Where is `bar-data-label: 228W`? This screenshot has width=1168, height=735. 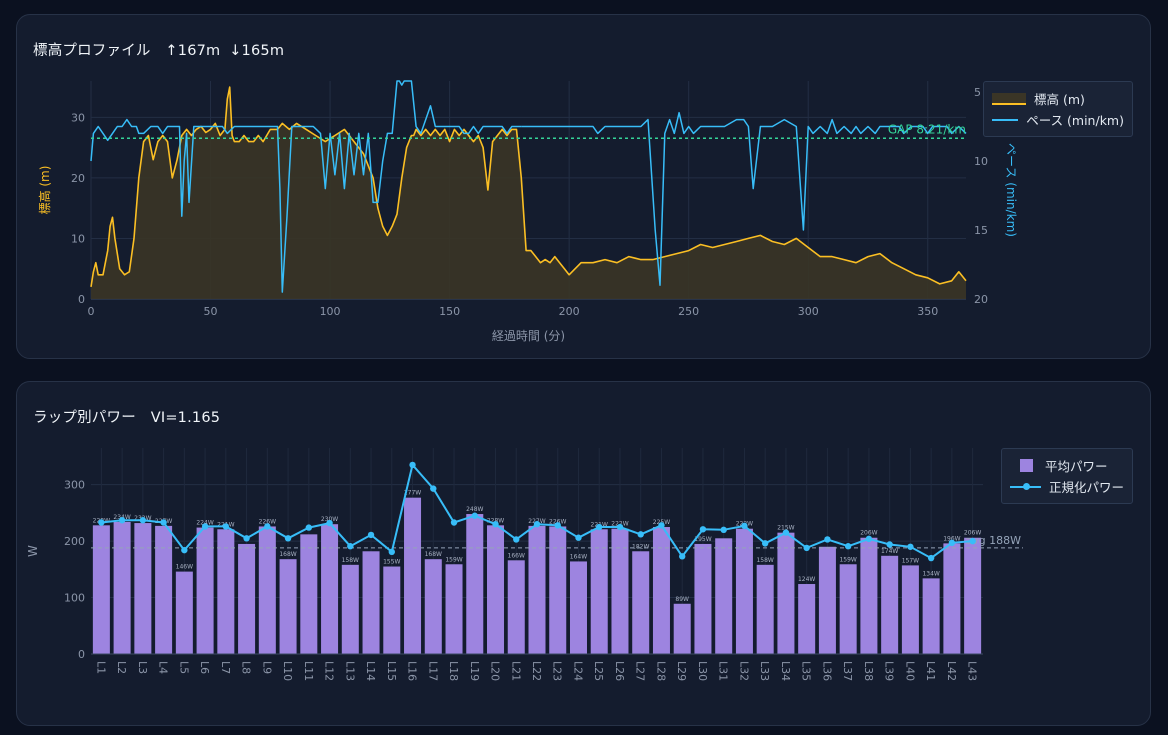 bar-data-label: 228W is located at coordinates (495, 520).